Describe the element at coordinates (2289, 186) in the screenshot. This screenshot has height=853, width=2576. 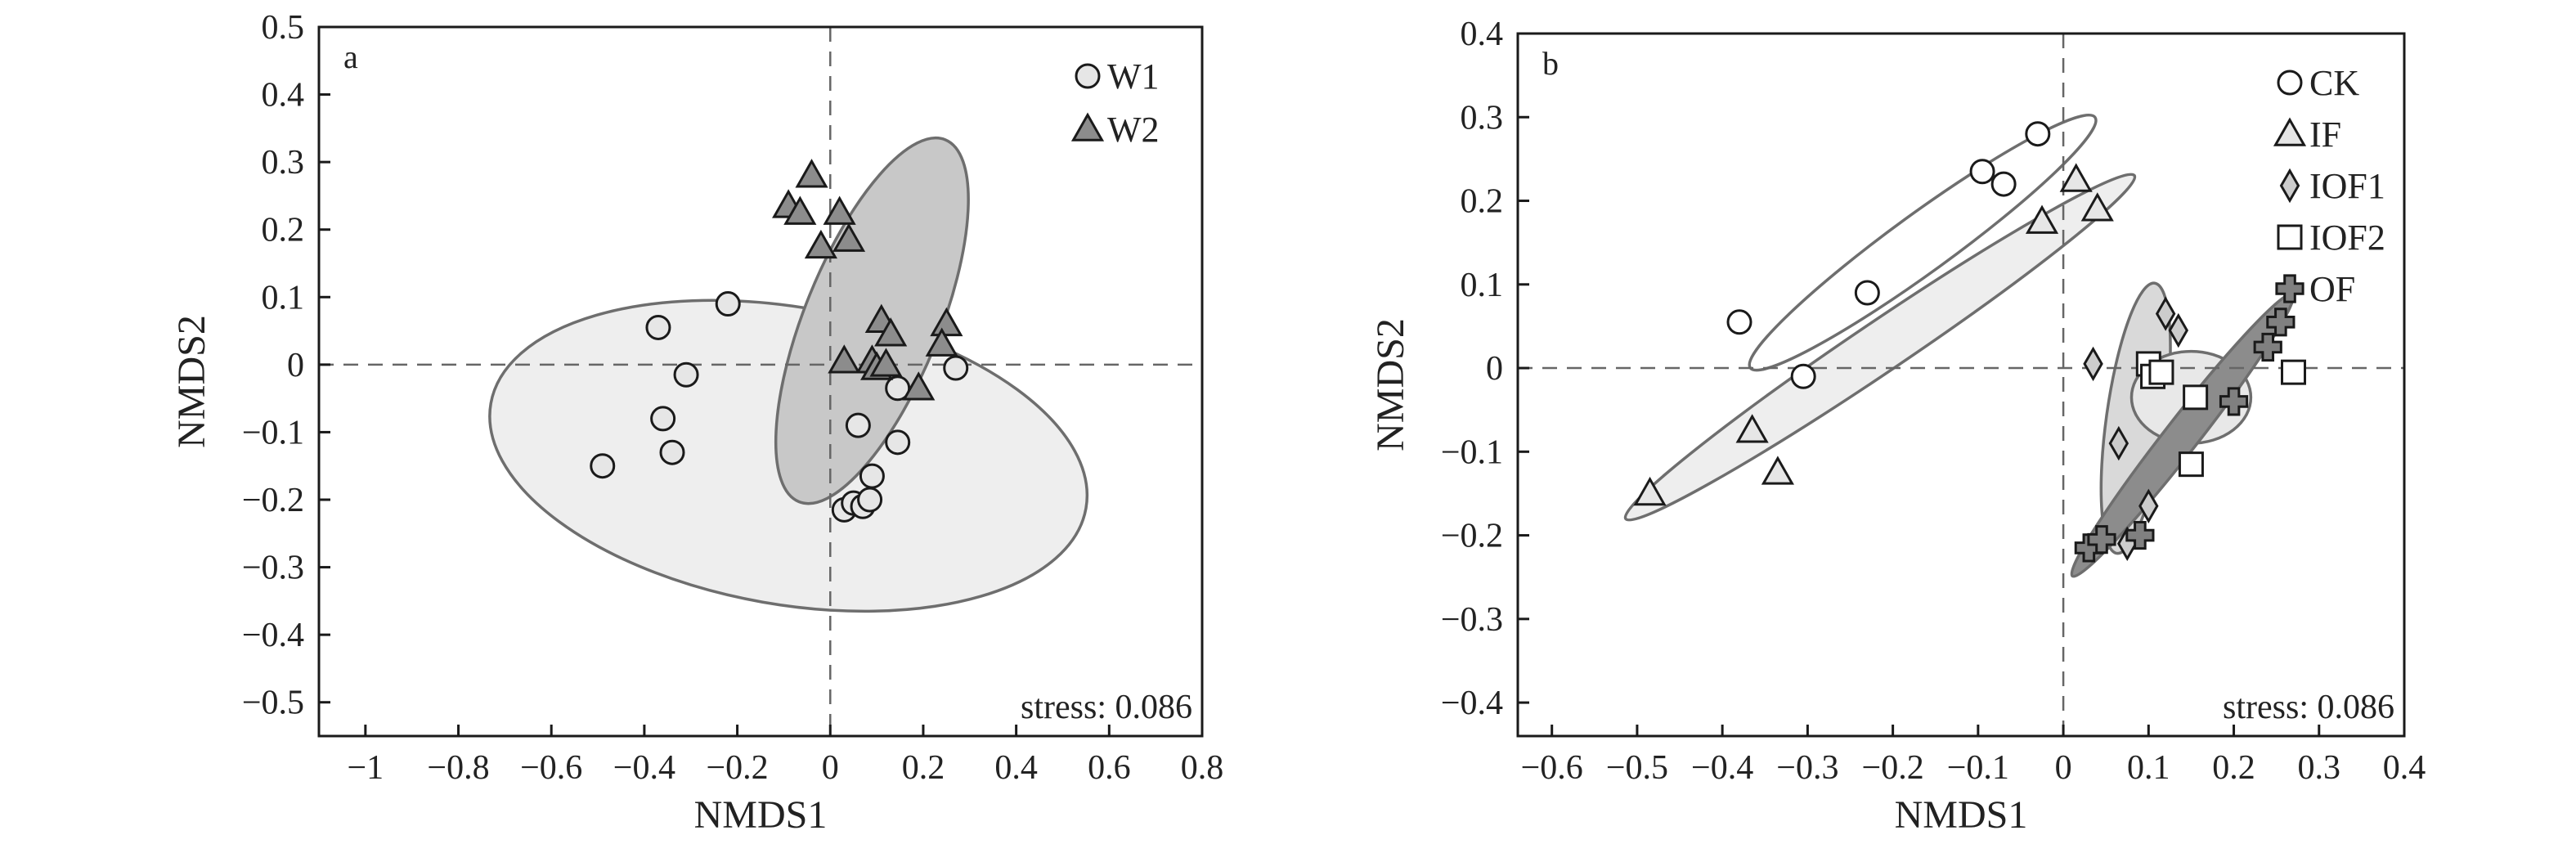
I see `legend-marker-iof1` at that location.